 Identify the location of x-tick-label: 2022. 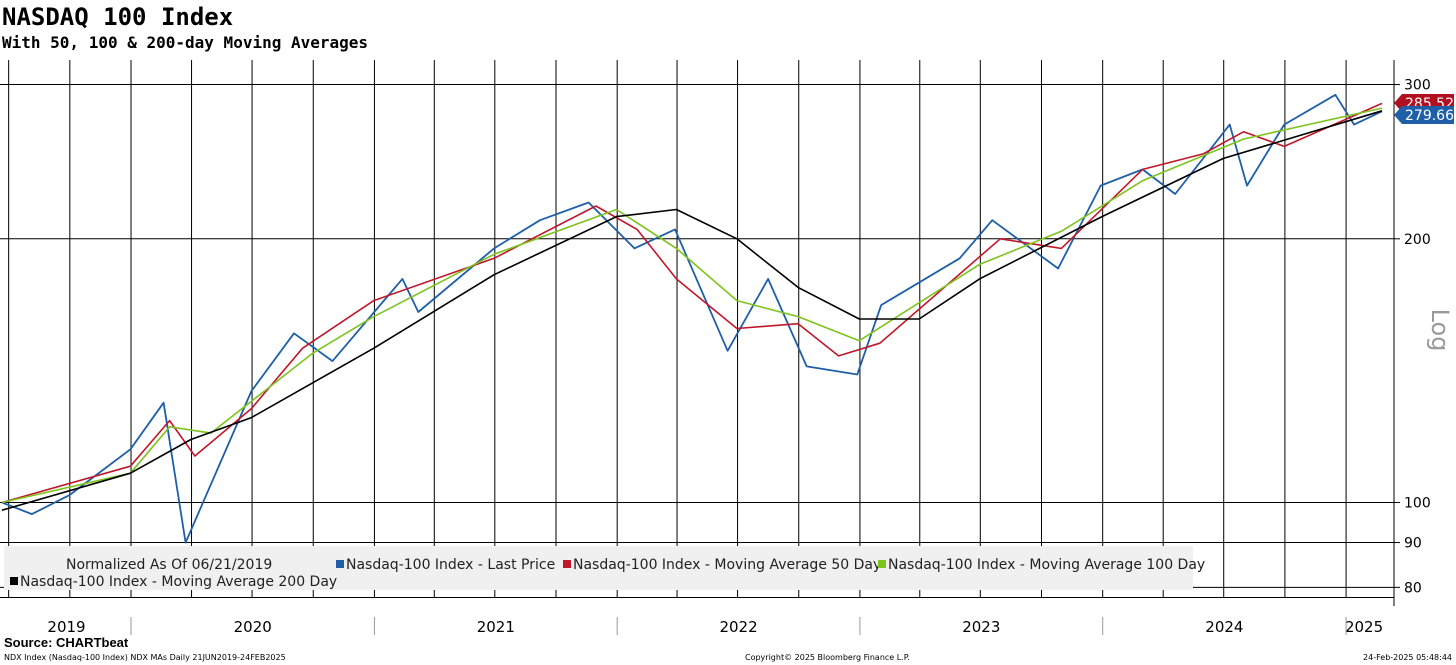
(738, 626).